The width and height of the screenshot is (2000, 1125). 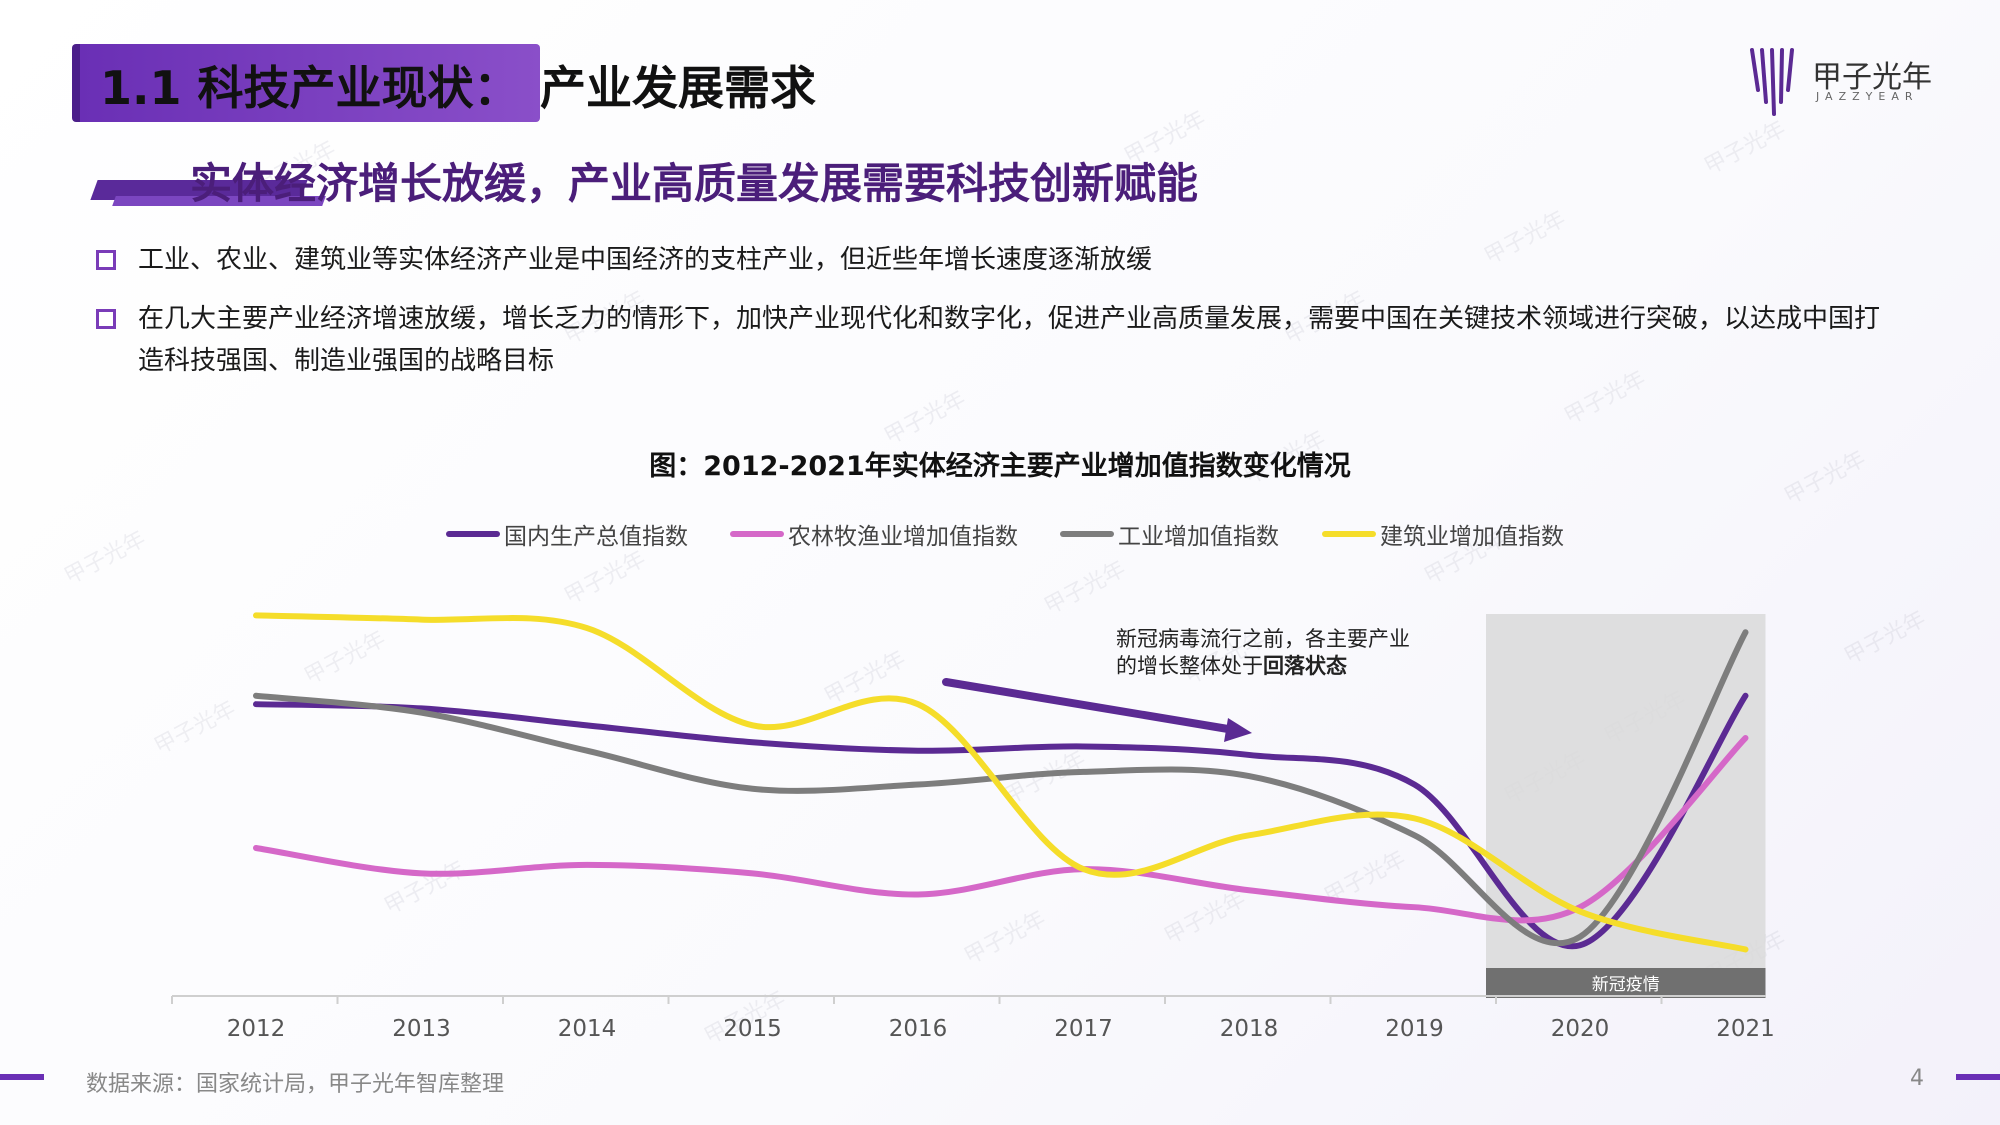 I want to click on x-tick-label: 2015, so click(x=752, y=1029).